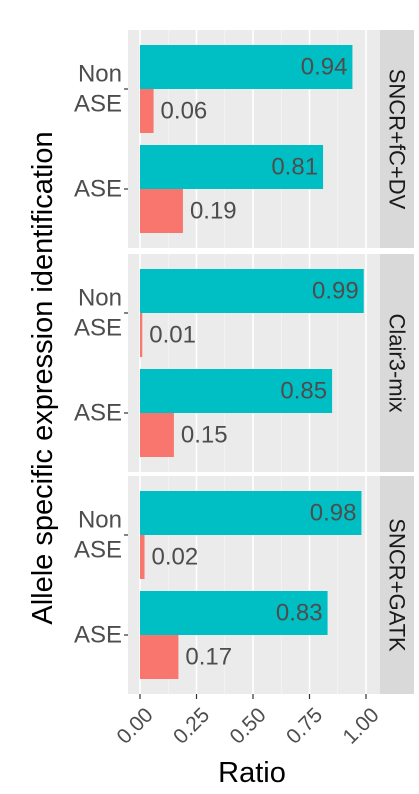  I want to click on x-tick-label: 0.50, so click(248, 725).